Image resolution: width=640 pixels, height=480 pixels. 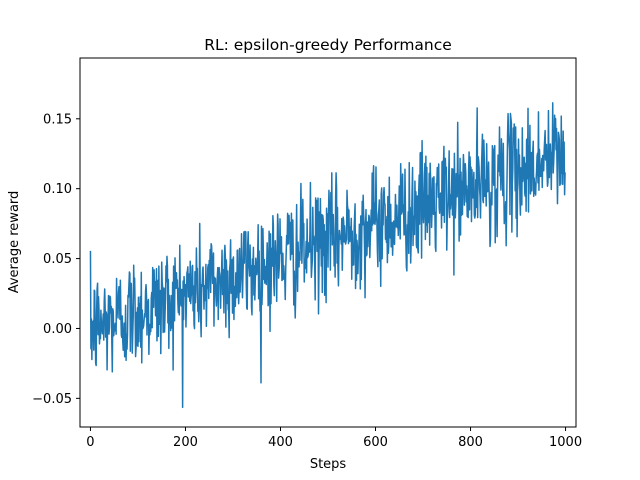 What do you see at coordinates (57, 189) in the screenshot?
I see `y-tick-label: 0.10` at bounding box center [57, 189].